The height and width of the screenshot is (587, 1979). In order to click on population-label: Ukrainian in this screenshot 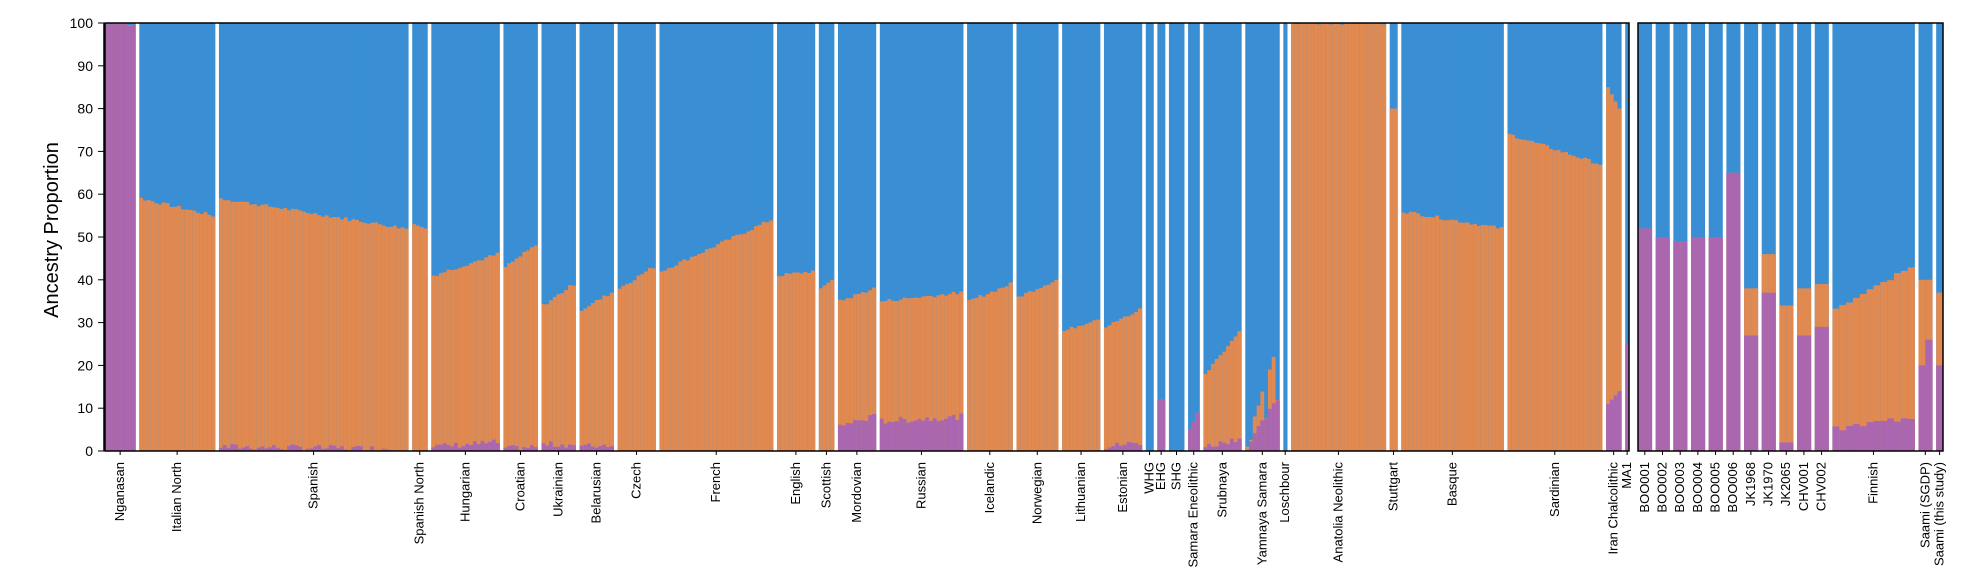, I will do `click(558, 489)`.